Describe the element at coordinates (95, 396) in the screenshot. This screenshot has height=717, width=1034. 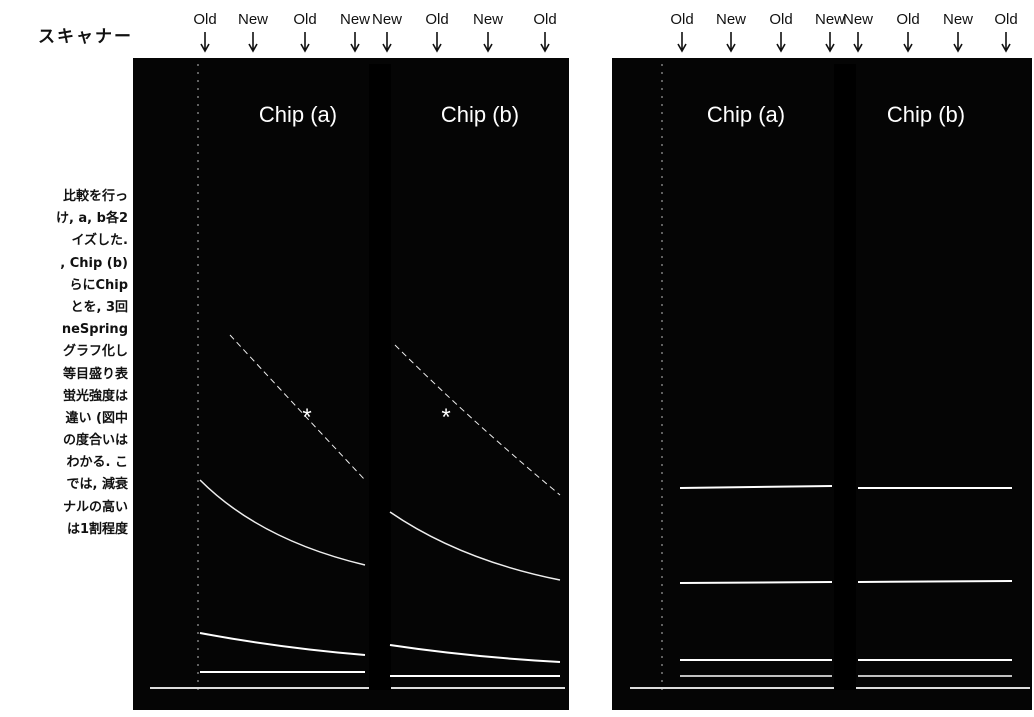
I see `text-line: 蛍光強度は` at that location.